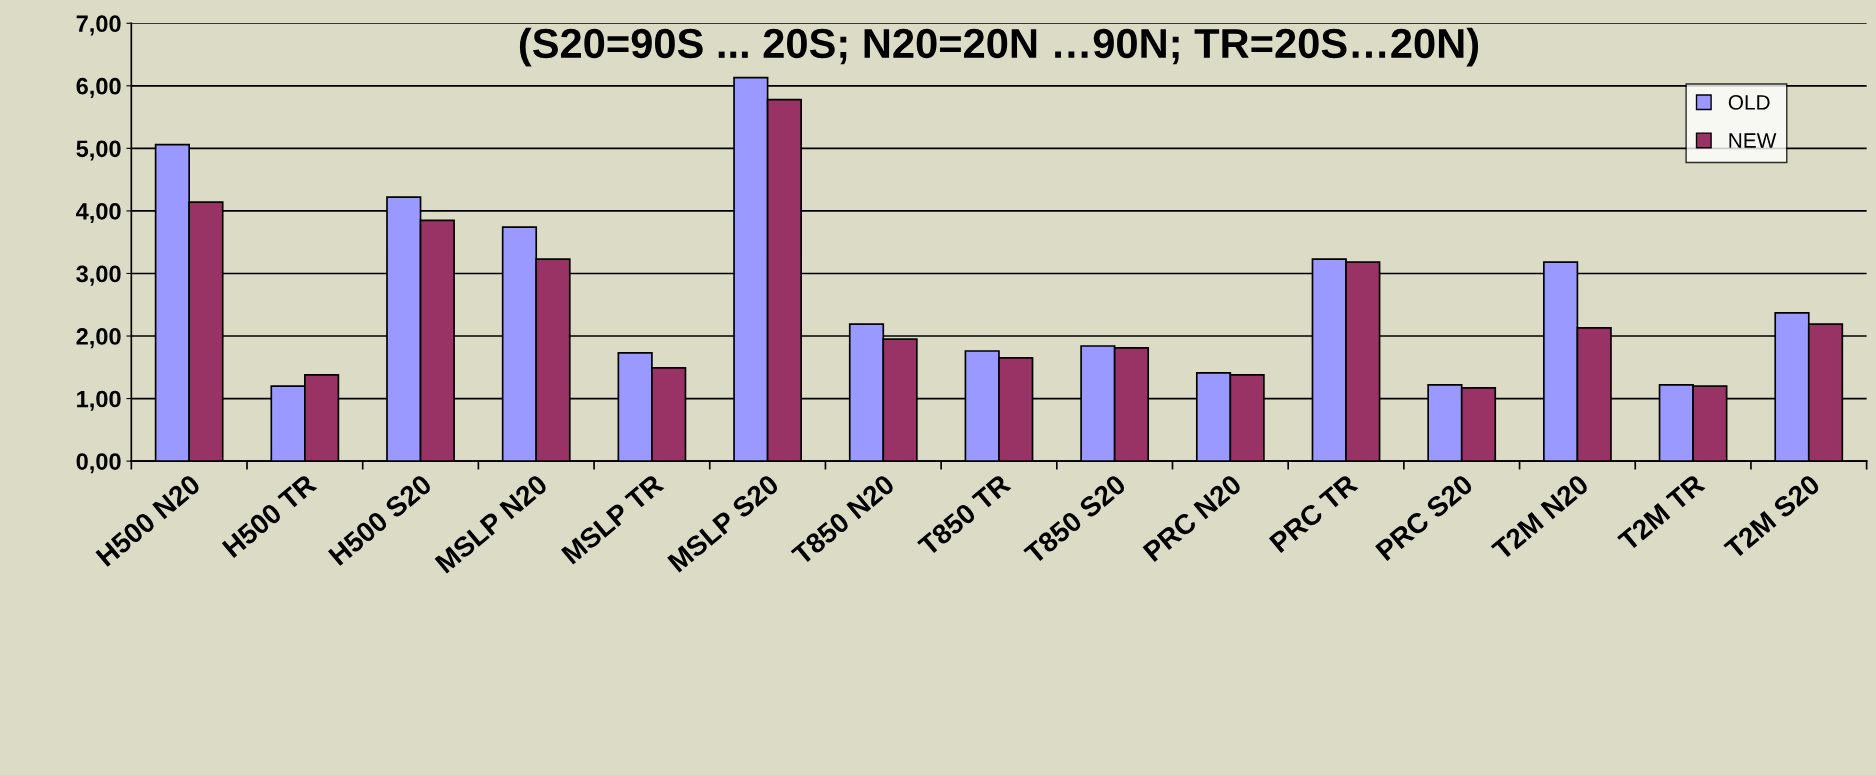 The height and width of the screenshot is (775, 1876). Describe the element at coordinates (1540, 517) in the screenshot. I see `x-tick-label: T2M N20` at that location.